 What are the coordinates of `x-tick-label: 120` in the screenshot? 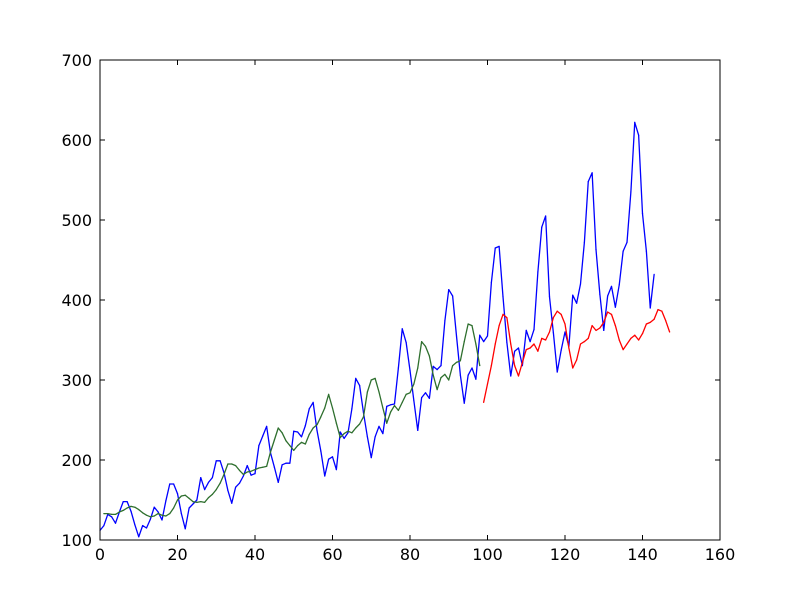 It's located at (565, 554).